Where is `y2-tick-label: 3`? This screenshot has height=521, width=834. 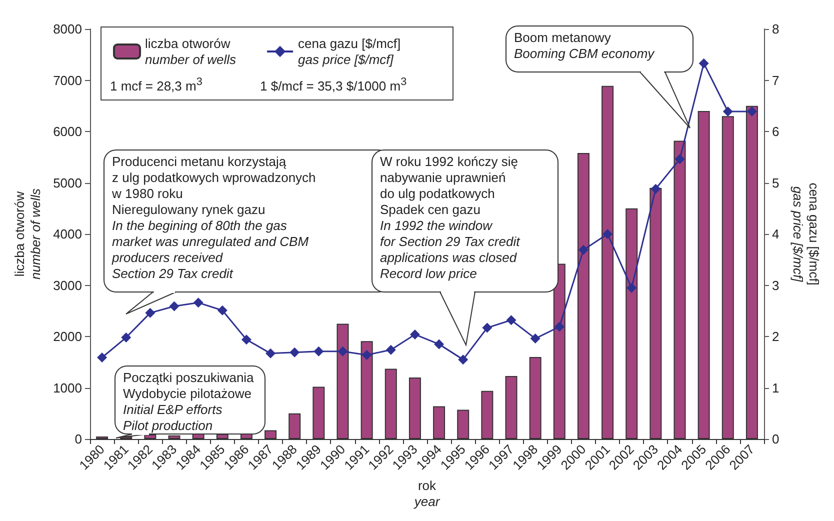 y2-tick-label: 3 is located at coordinates (776, 285).